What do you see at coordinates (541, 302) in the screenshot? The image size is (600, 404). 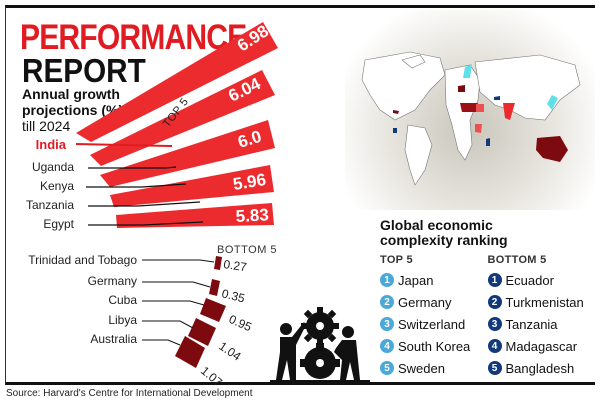 I see `rank-item: 2 Turkmenistan` at bounding box center [541, 302].